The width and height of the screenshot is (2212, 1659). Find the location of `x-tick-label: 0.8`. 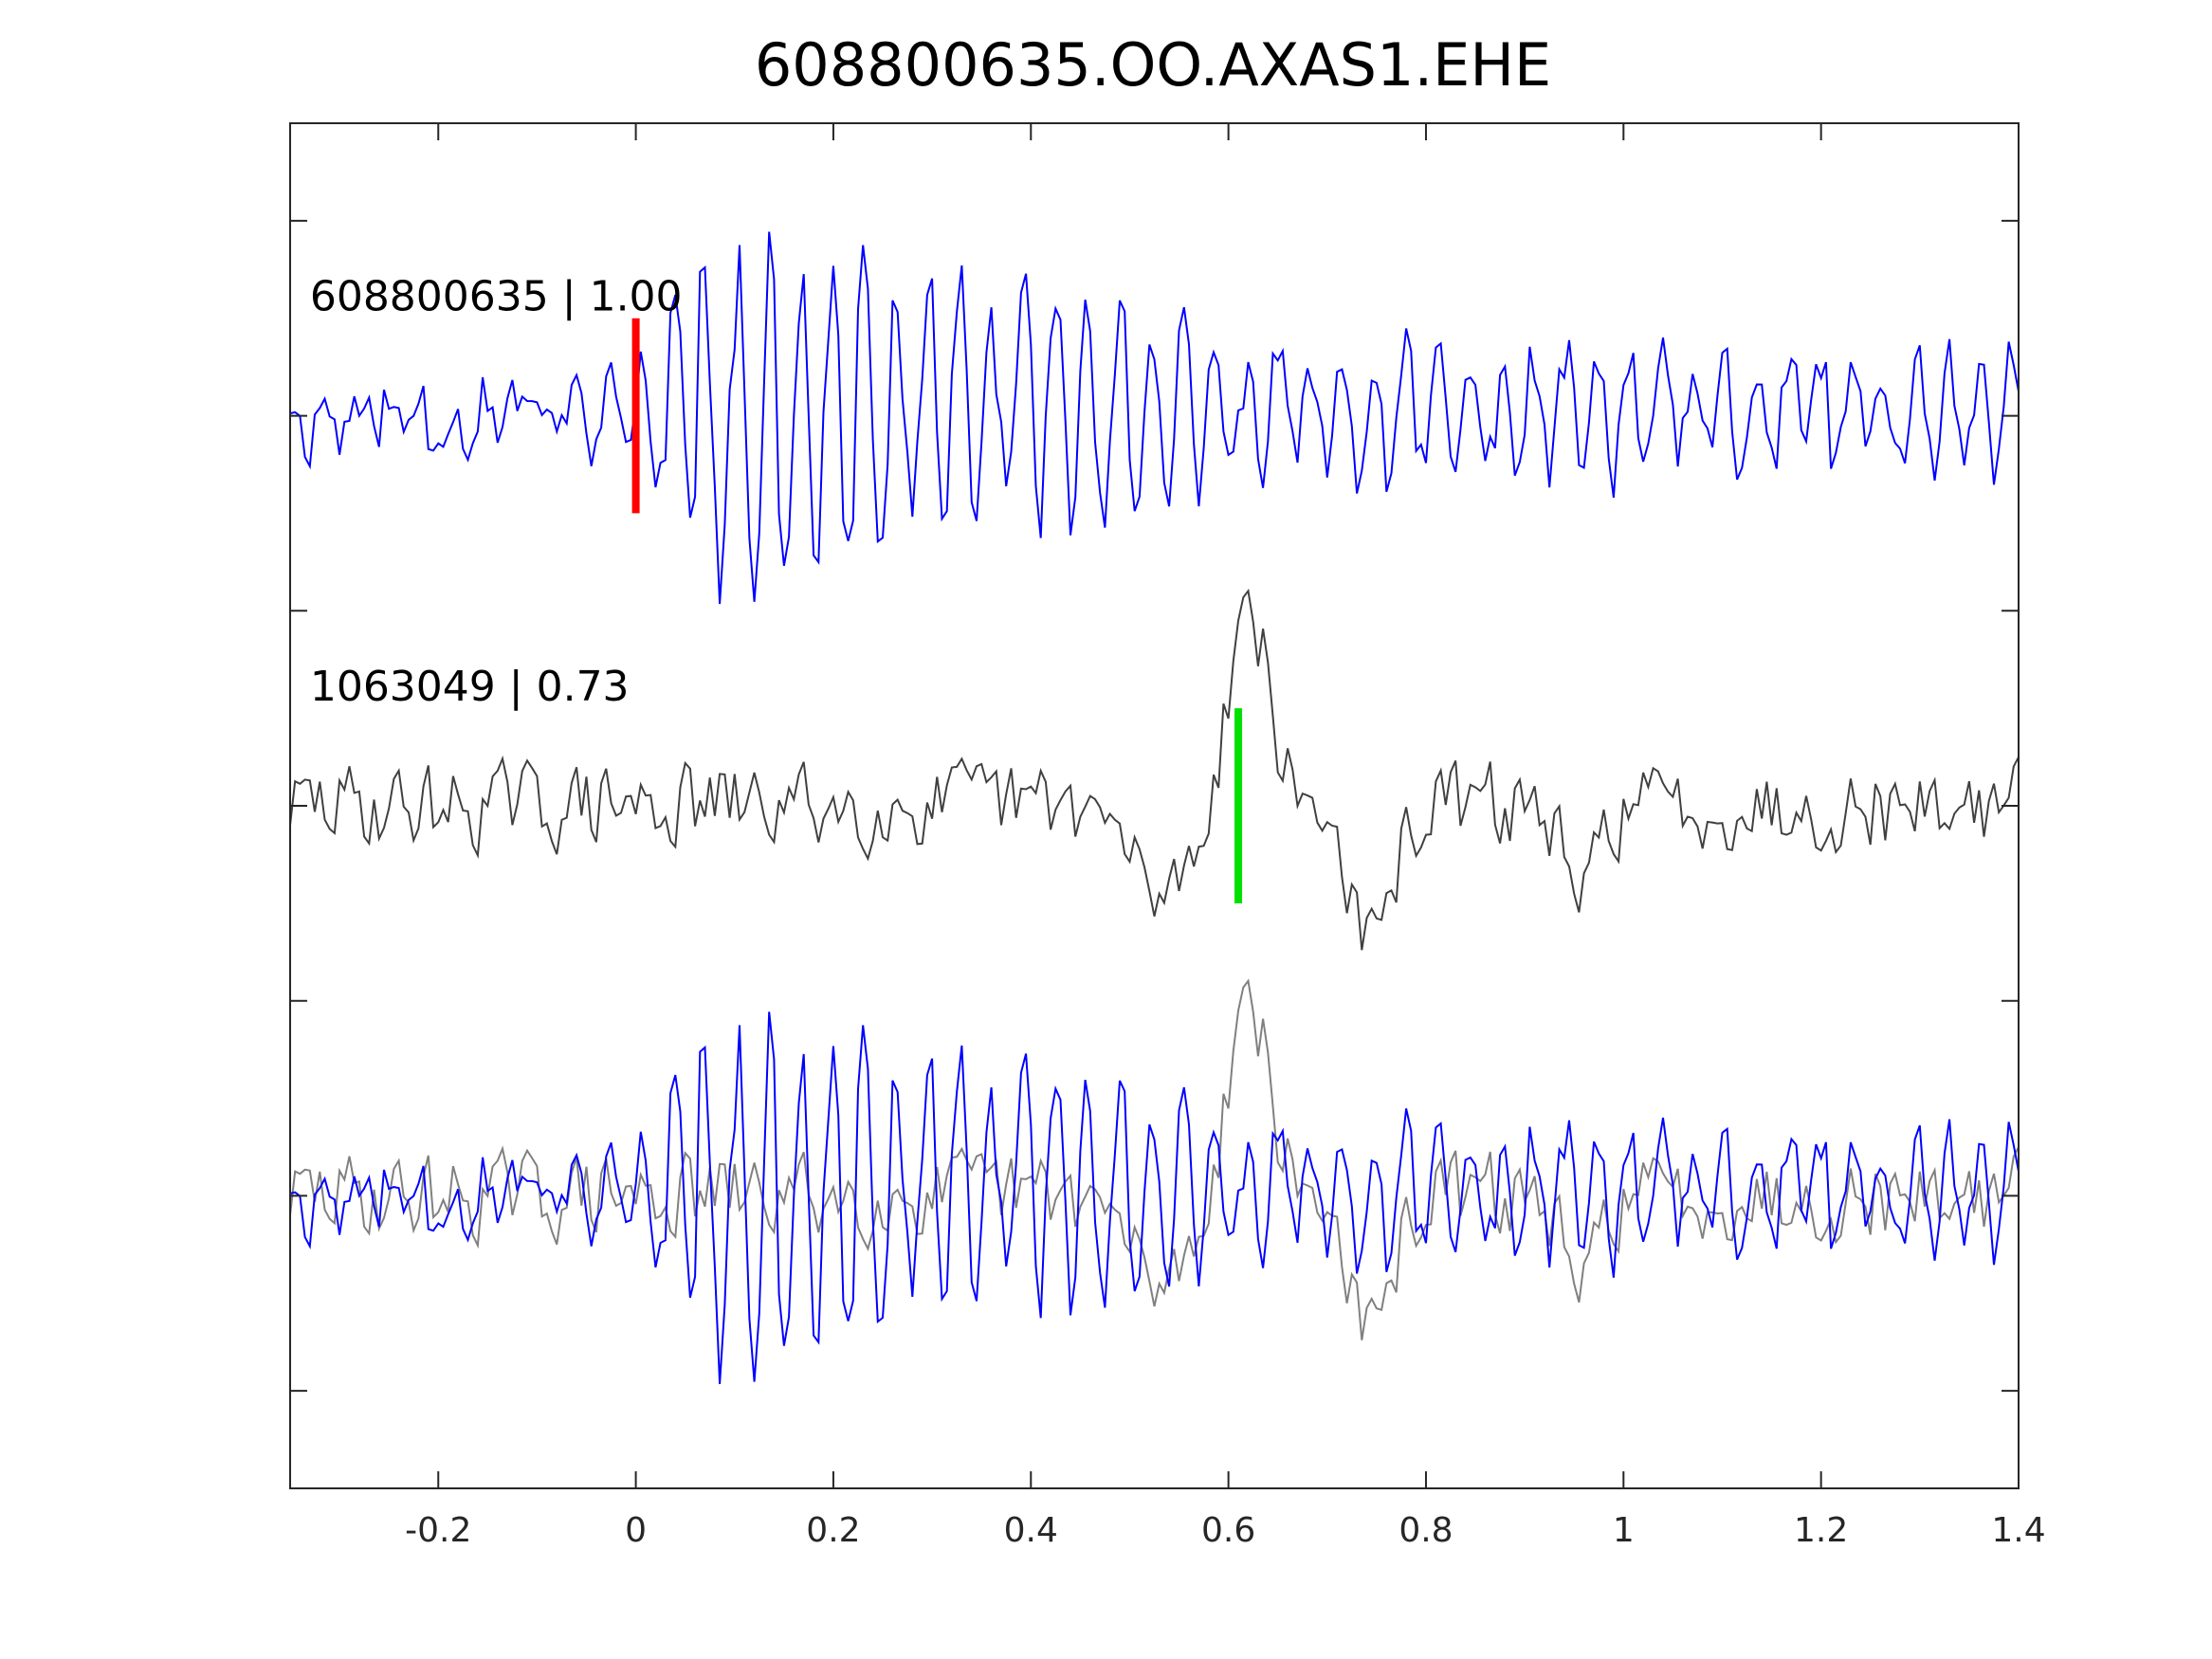

x-tick-label: 0.8 is located at coordinates (1425, 1530).